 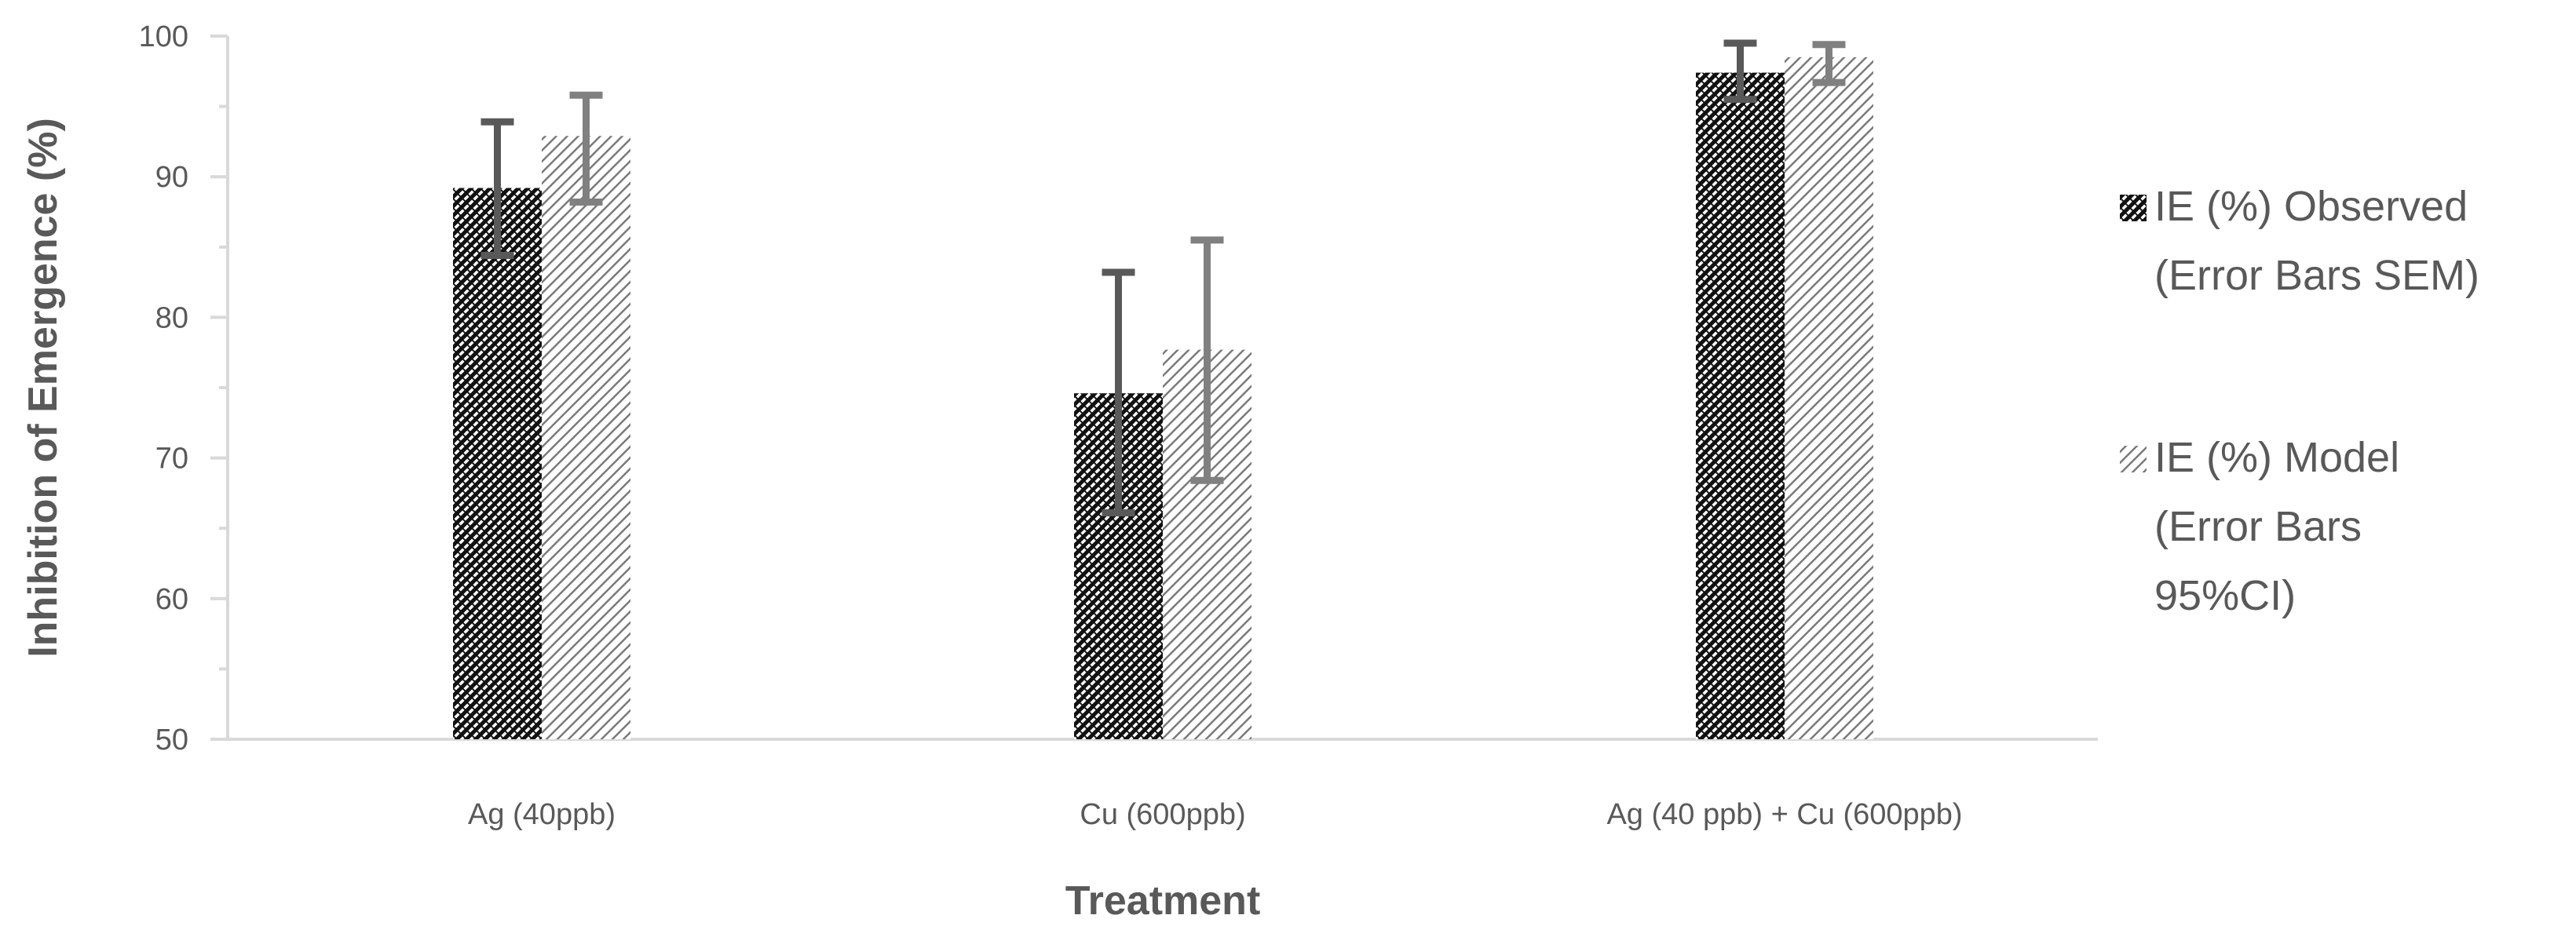 What do you see at coordinates (43, 388) in the screenshot?
I see `y-axis-title: Inhibition of Emergence (%)` at bounding box center [43, 388].